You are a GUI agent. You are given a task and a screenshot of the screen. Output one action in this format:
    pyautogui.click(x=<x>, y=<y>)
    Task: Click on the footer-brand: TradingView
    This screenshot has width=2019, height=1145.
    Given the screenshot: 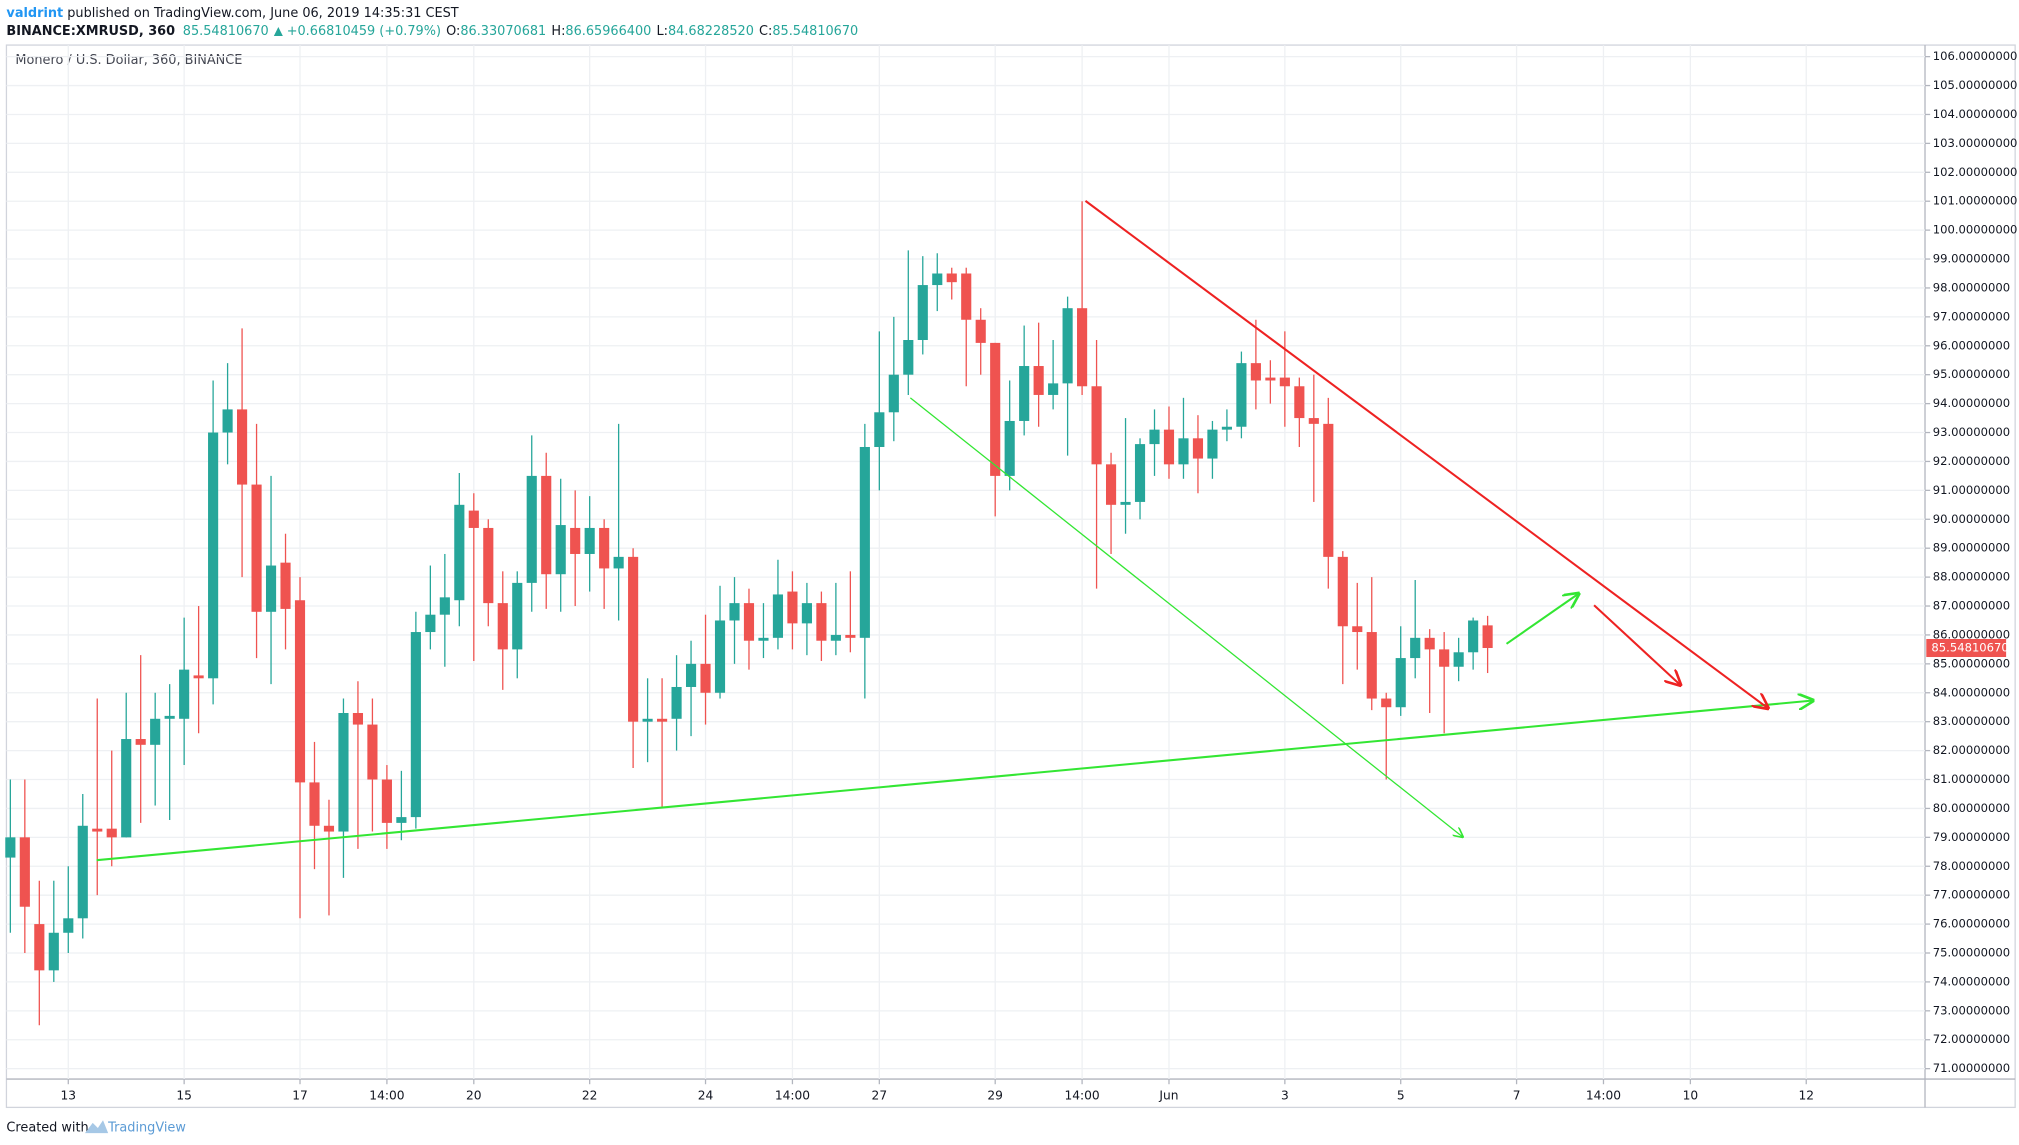 What is the action you would take?
    pyautogui.click(x=146, y=1128)
    